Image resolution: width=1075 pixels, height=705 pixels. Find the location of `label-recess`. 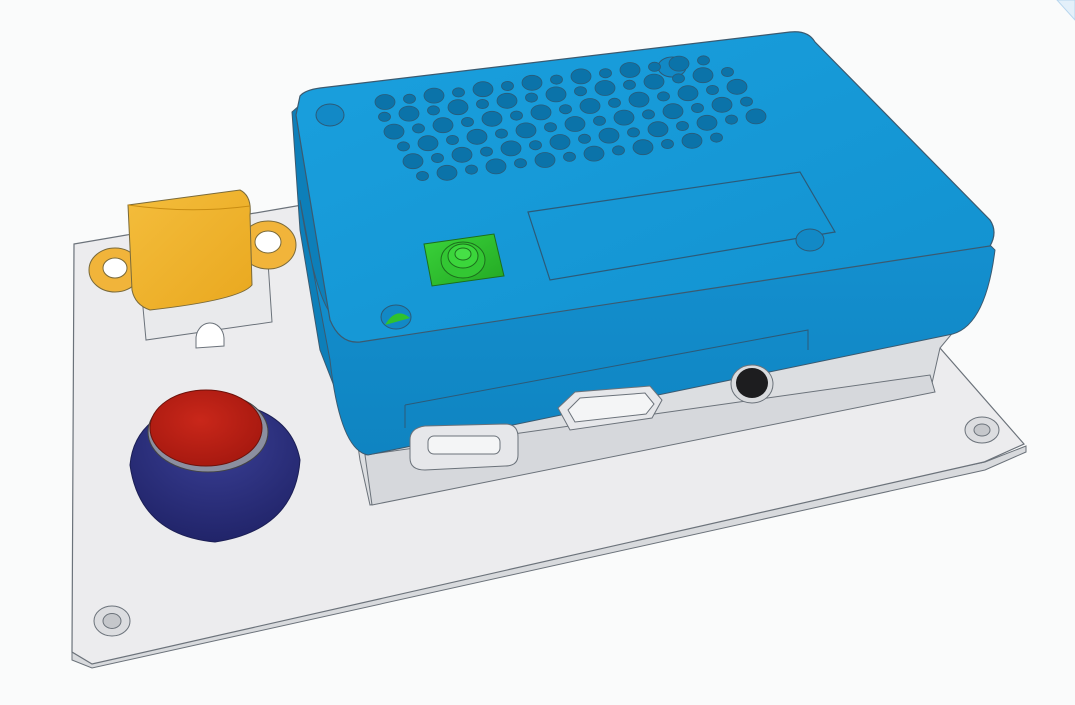

label-recess is located at coordinates (681, 226).